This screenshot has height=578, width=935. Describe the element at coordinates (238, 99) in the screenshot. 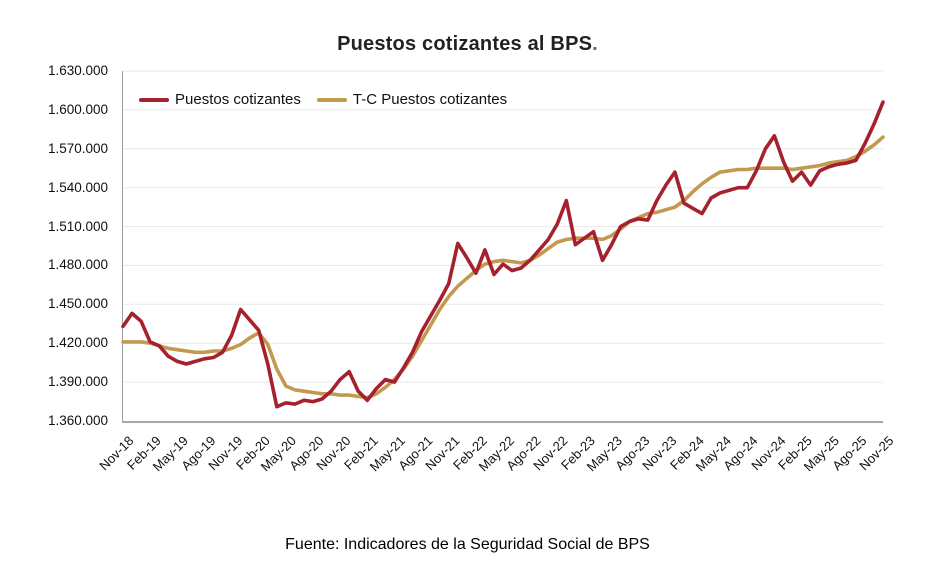

I see `legend-label-puestos-cotizantes: Puestos cotizantes` at that location.